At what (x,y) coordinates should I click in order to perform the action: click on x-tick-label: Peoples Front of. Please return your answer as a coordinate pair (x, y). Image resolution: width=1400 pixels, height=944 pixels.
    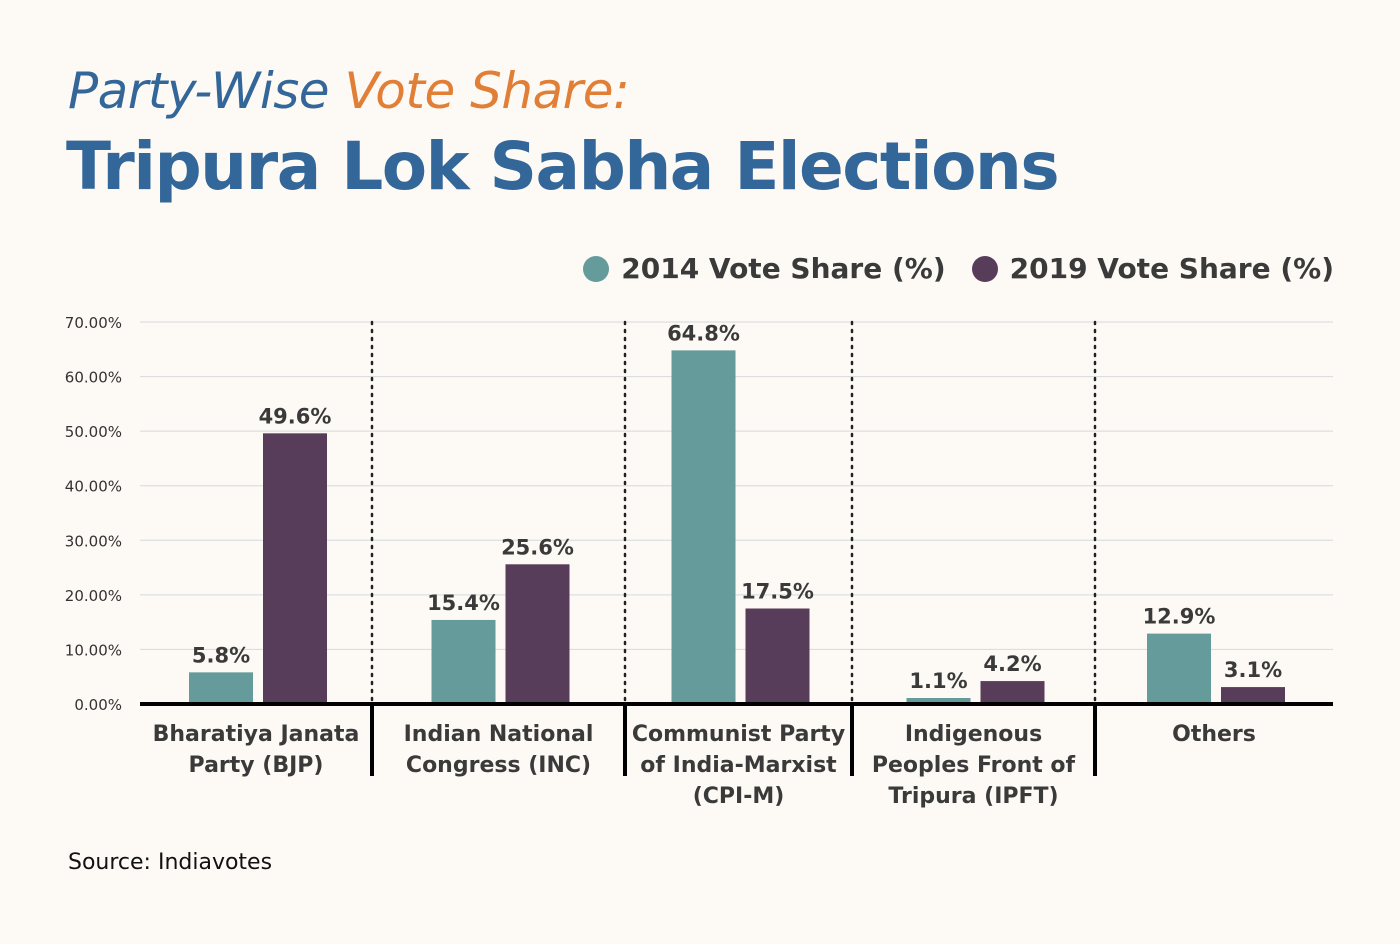
    Looking at the image, I should click on (974, 765).